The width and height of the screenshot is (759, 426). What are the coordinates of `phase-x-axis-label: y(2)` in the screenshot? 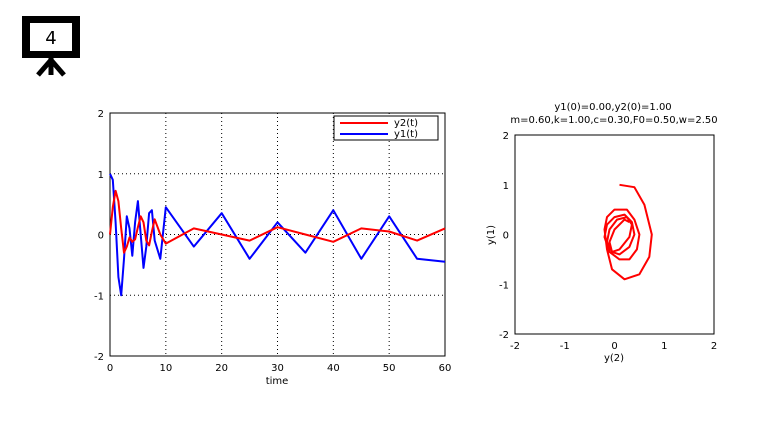 It's located at (614, 358).